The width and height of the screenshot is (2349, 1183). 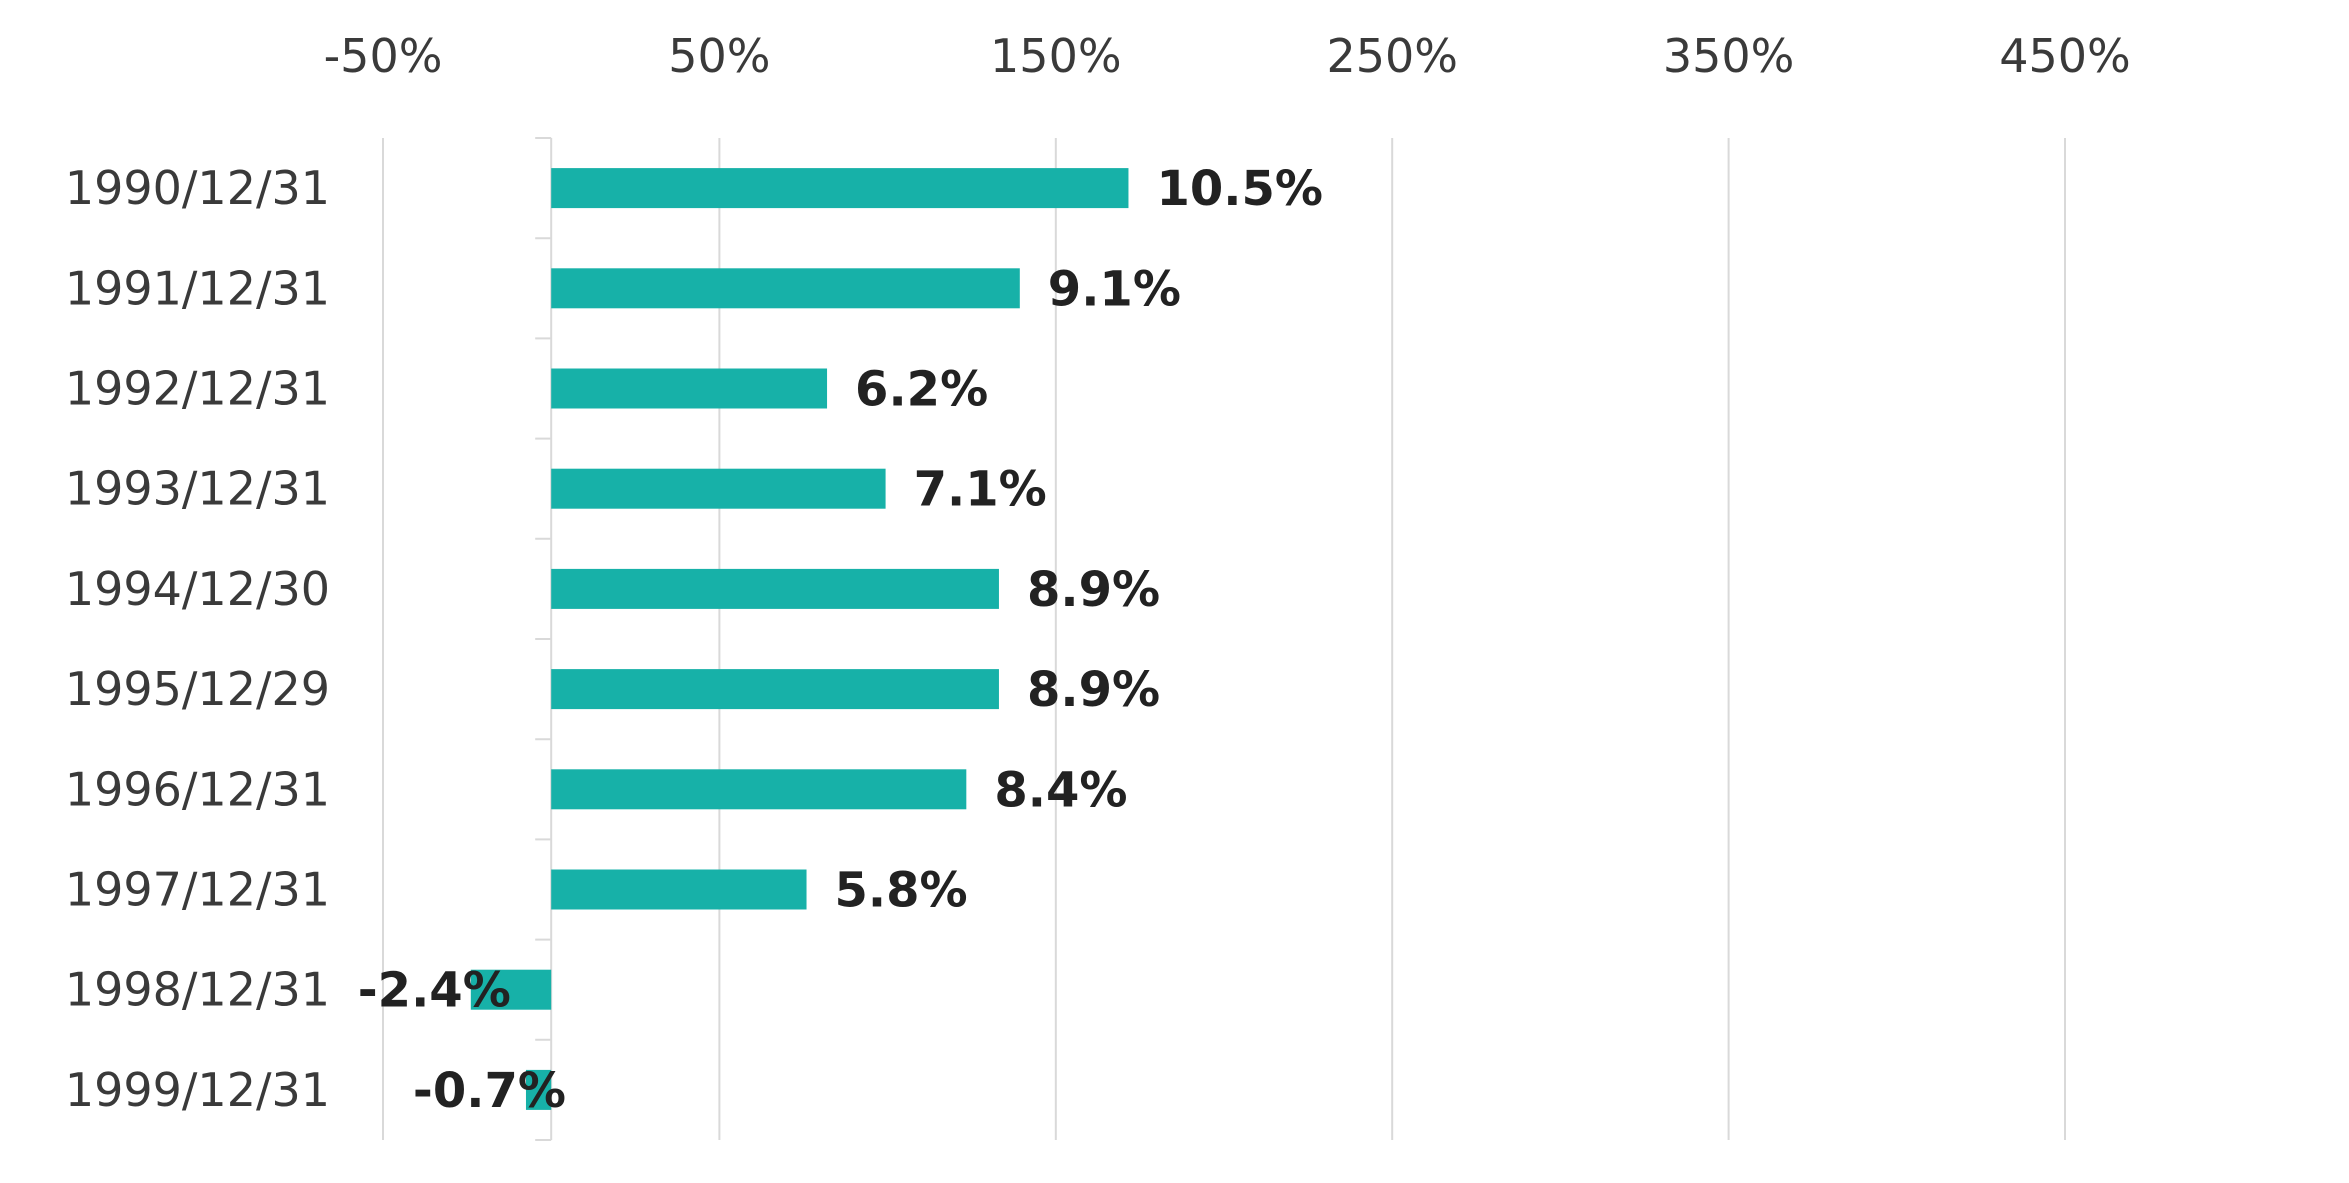 What do you see at coordinates (434, 991) in the screenshot?
I see `data-label: -2.4%` at bounding box center [434, 991].